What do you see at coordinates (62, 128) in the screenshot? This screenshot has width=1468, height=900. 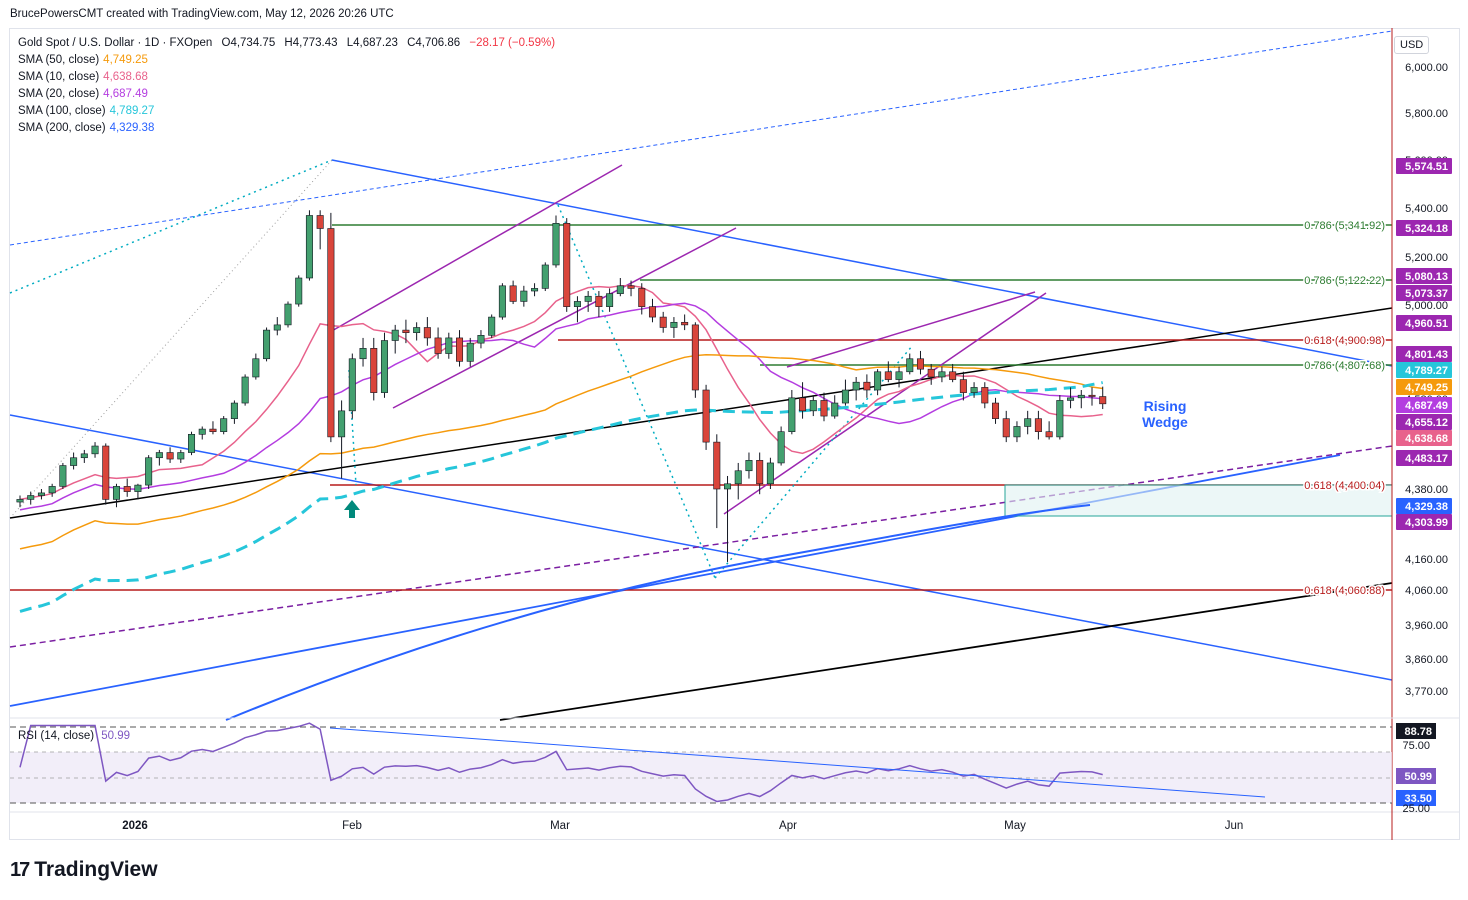 I see `indicator-label: SMA (200, close)` at bounding box center [62, 128].